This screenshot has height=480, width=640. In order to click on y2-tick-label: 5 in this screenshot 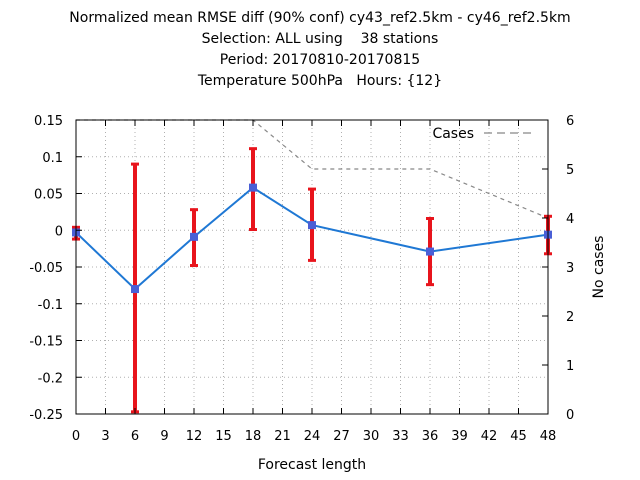, I will do `click(570, 170)`.